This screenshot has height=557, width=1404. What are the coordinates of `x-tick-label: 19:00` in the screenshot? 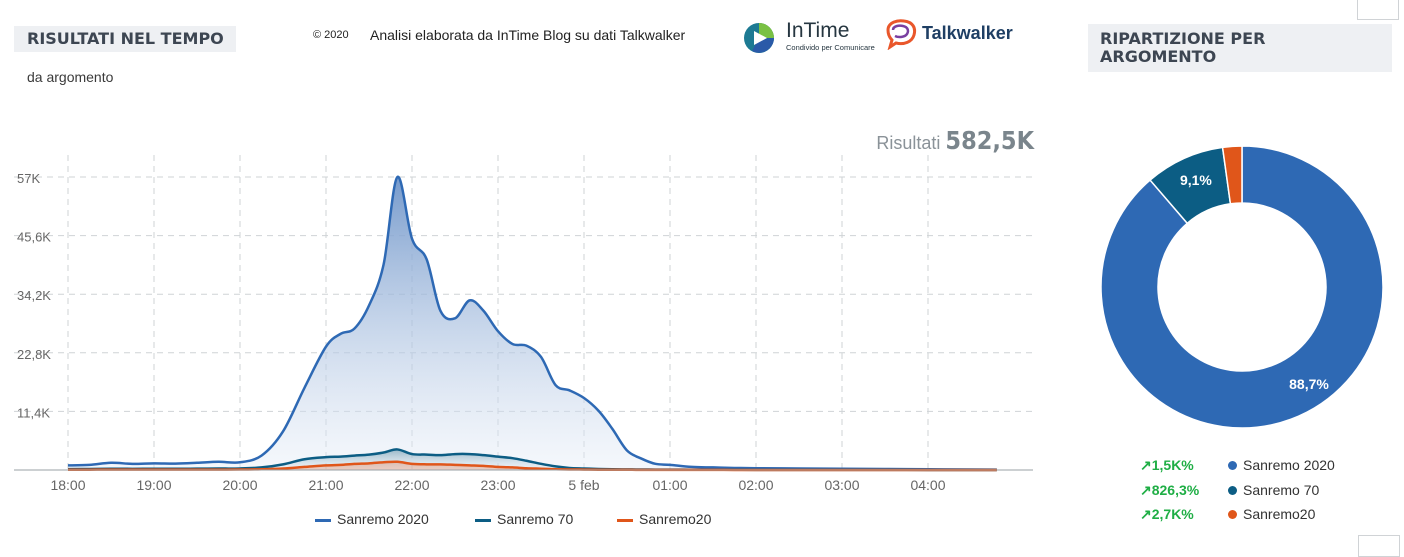 It's located at (153, 485).